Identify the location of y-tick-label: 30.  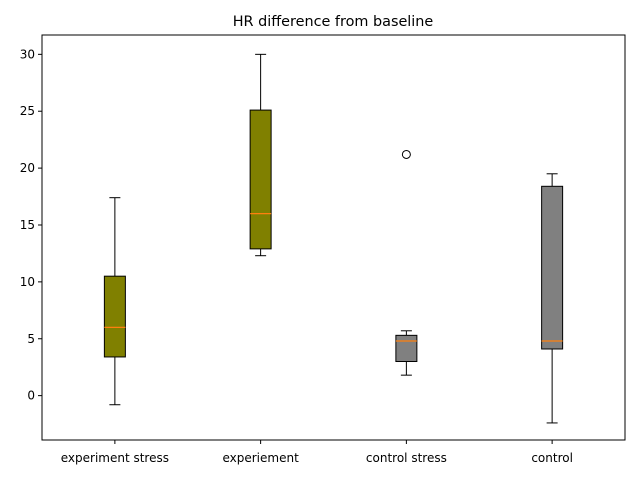
(27, 54).